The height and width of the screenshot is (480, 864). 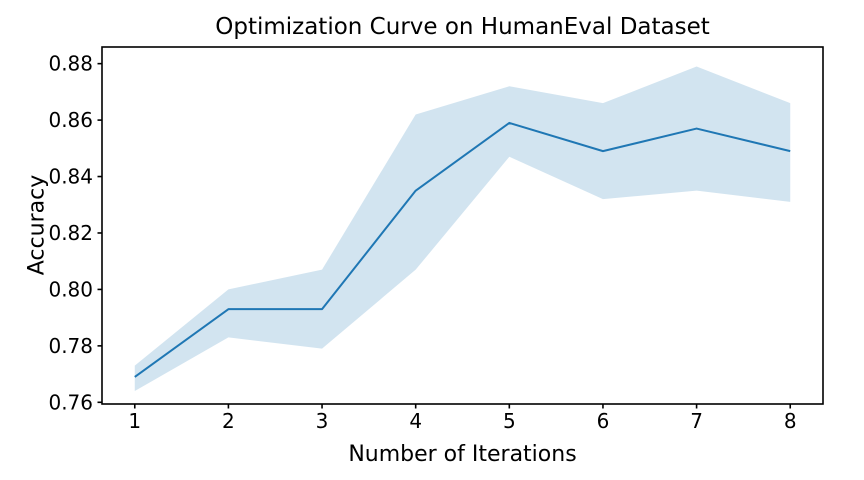 I want to click on x-tick-label: 8, so click(x=790, y=421).